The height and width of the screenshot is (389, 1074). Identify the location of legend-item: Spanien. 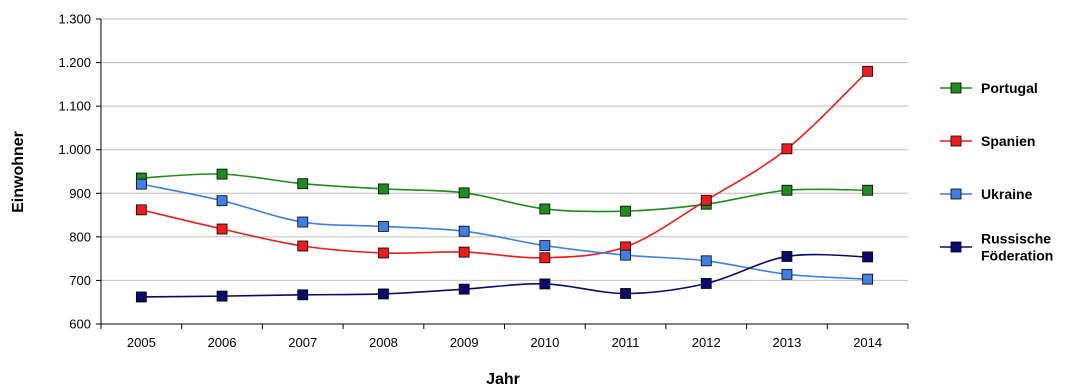
(987, 141).